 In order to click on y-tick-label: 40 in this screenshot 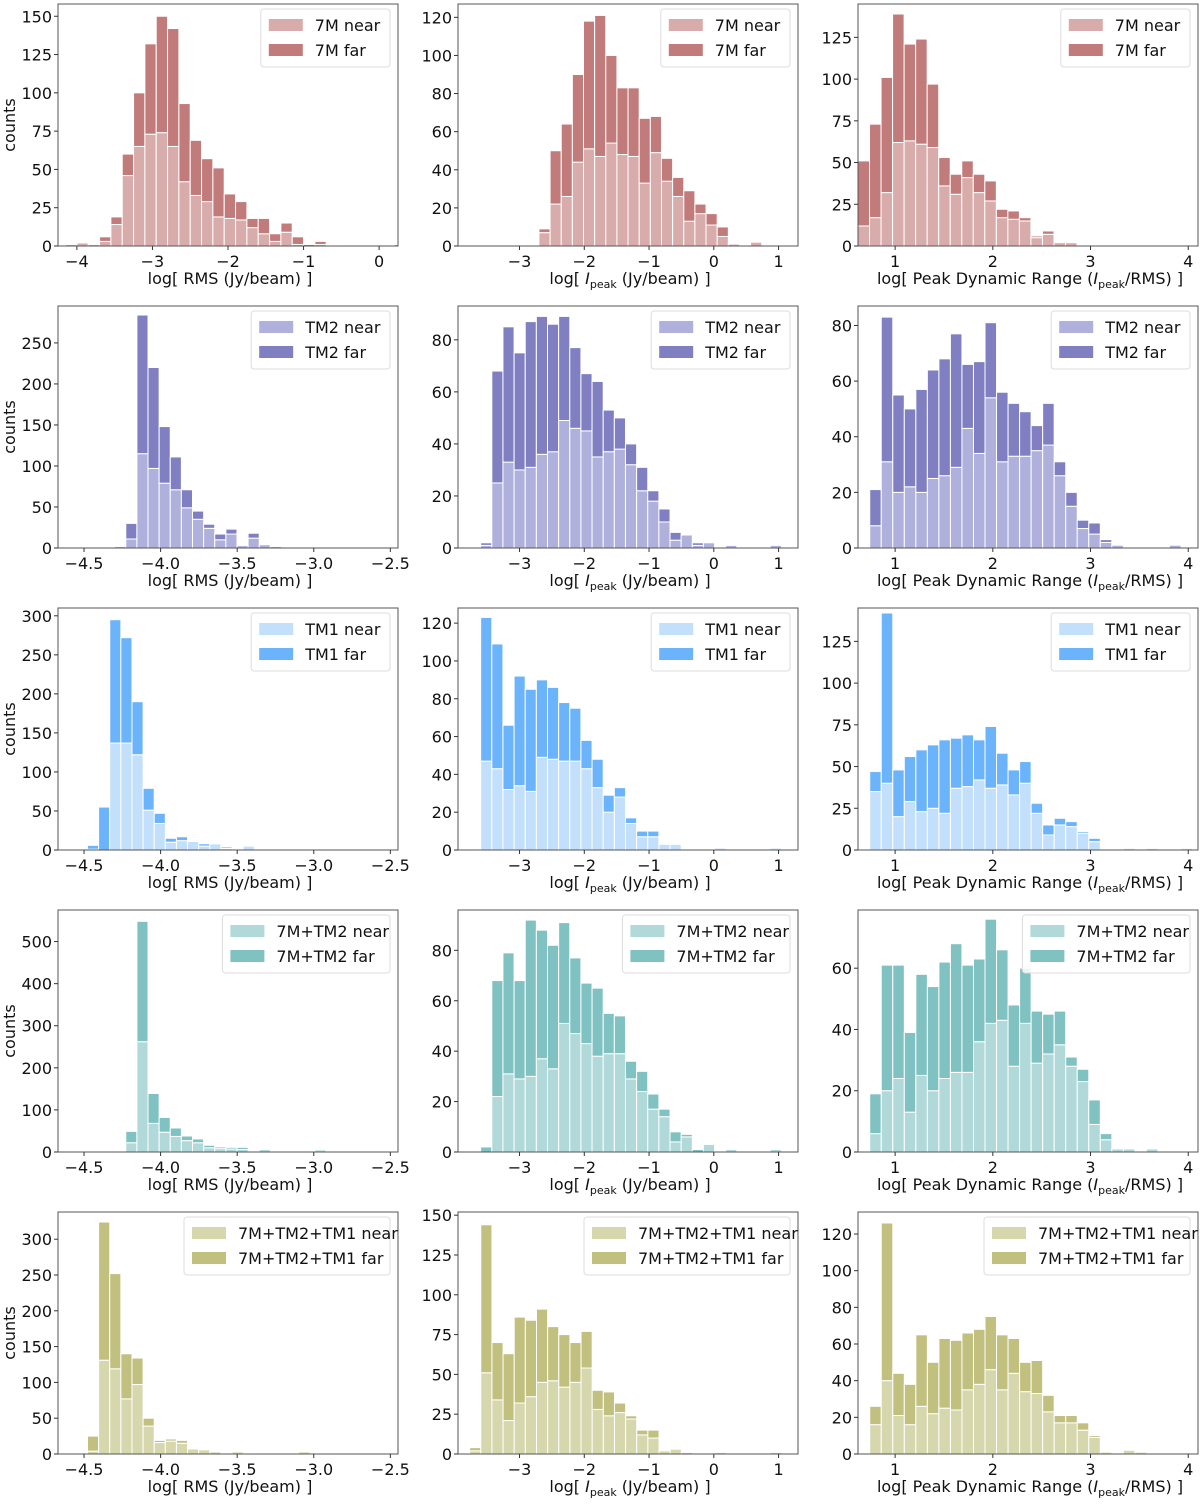, I will do `click(442, 170)`.